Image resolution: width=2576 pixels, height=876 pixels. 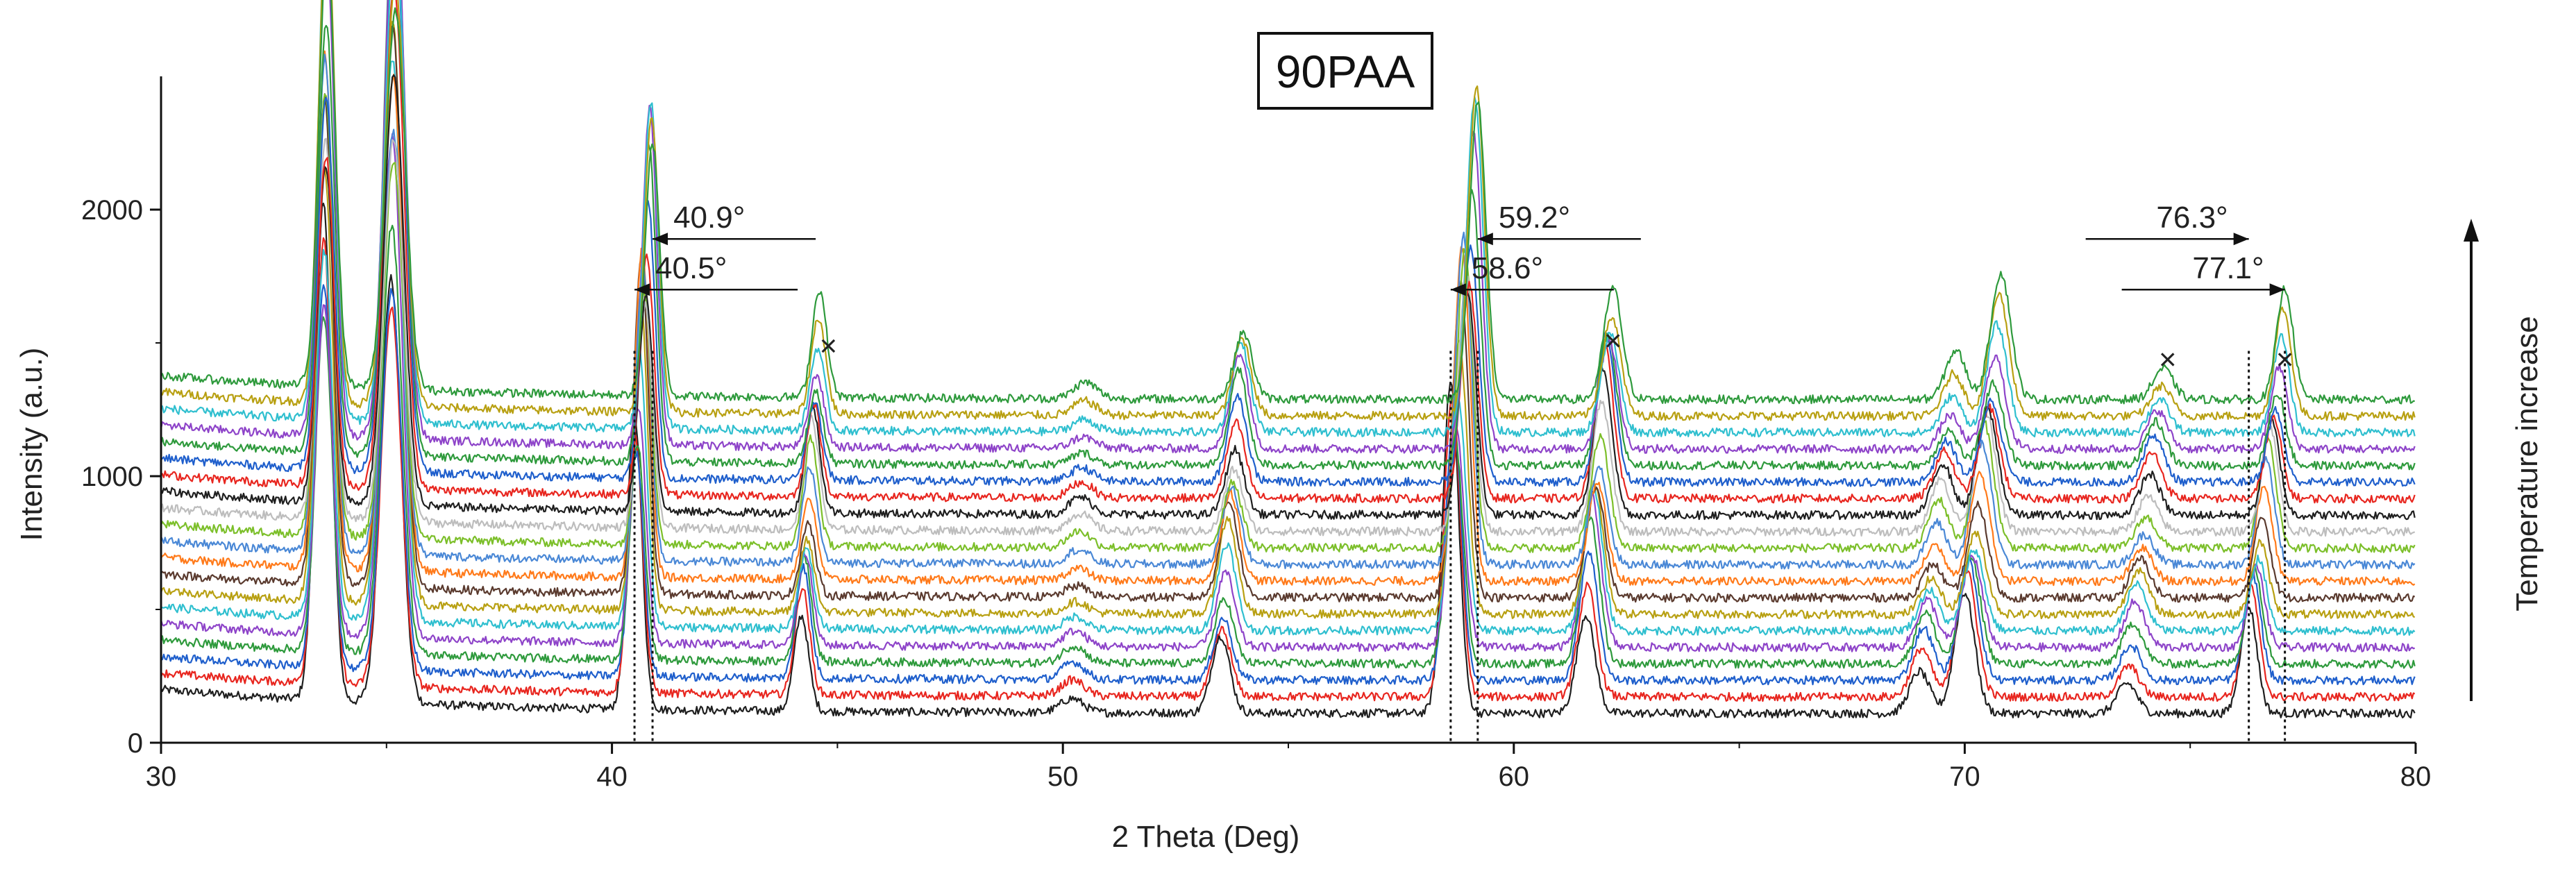 What do you see at coordinates (1514, 776) in the screenshot?
I see `x-tick-label-60: 60` at bounding box center [1514, 776].